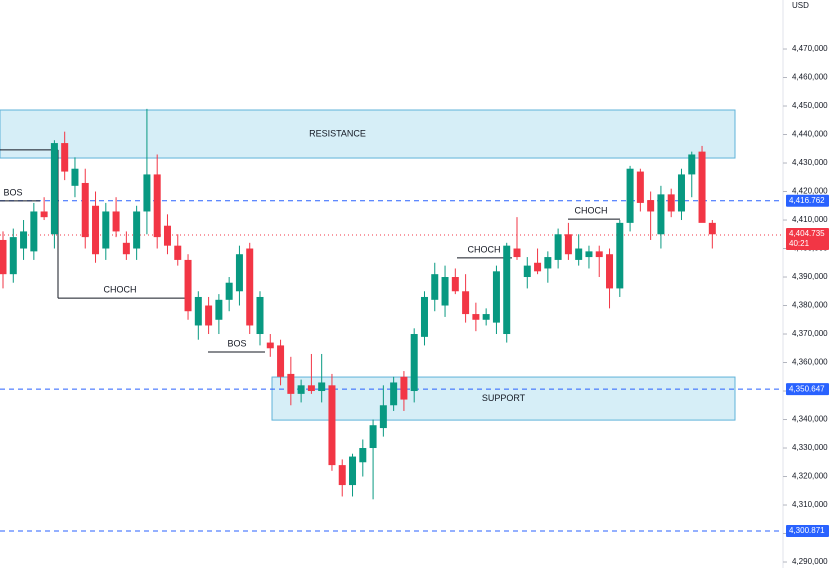 This screenshot has height=568, width=829. Describe the element at coordinates (810, 504) in the screenshot. I see `y-tick-label: 4,310,000` at that location.